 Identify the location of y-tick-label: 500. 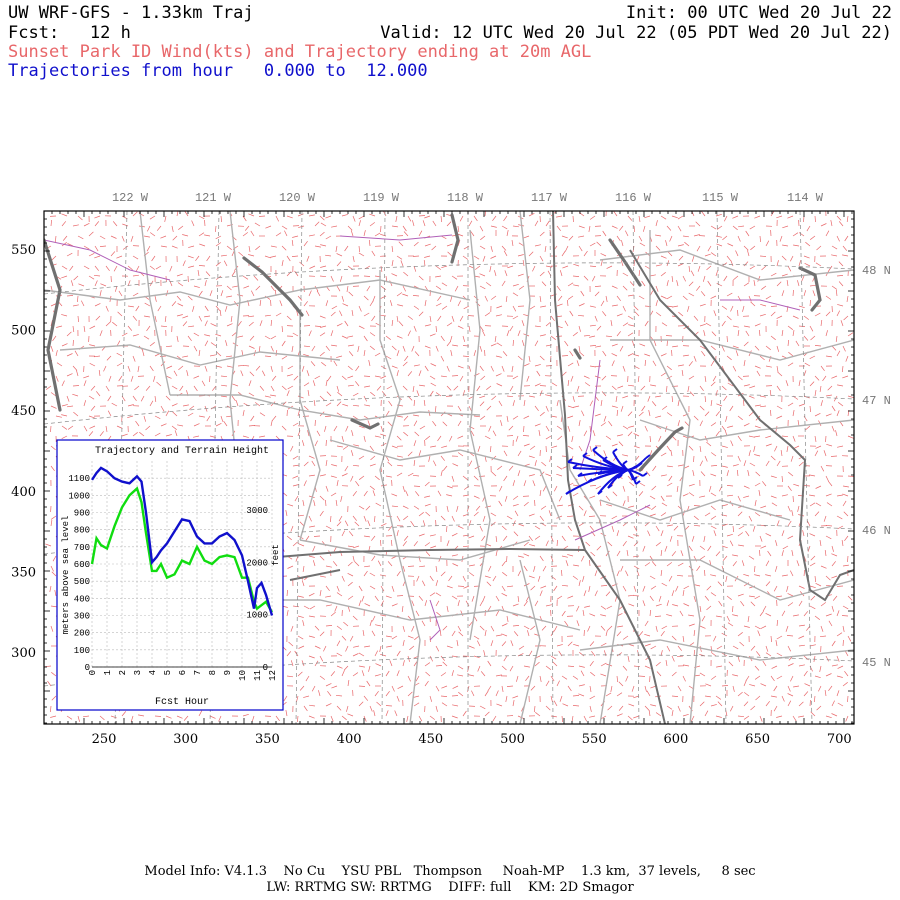
(23, 331).